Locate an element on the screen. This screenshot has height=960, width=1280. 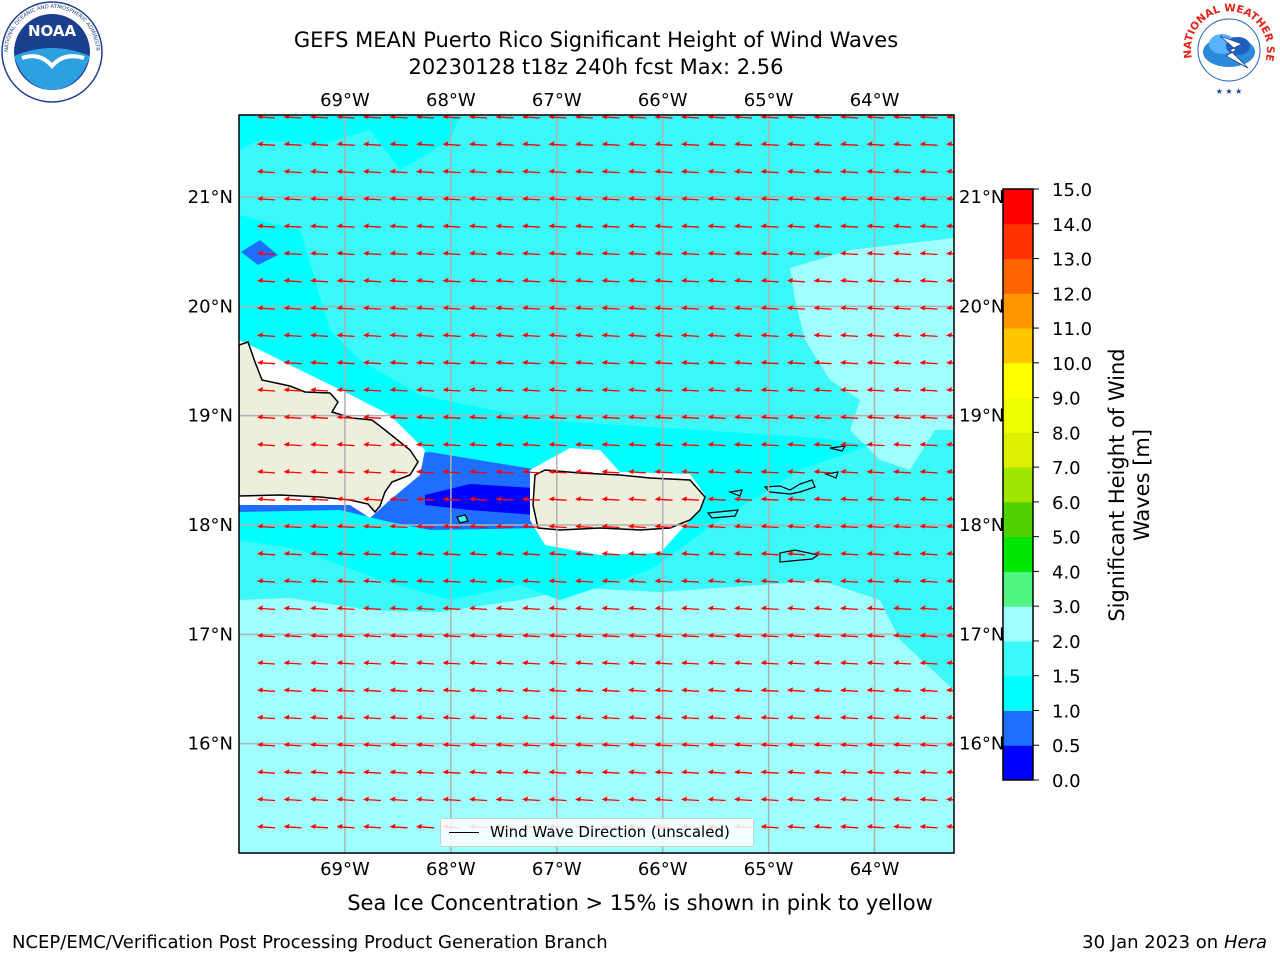
lon-tick-label-bottom: 67°W is located at coordinates (557, 869).